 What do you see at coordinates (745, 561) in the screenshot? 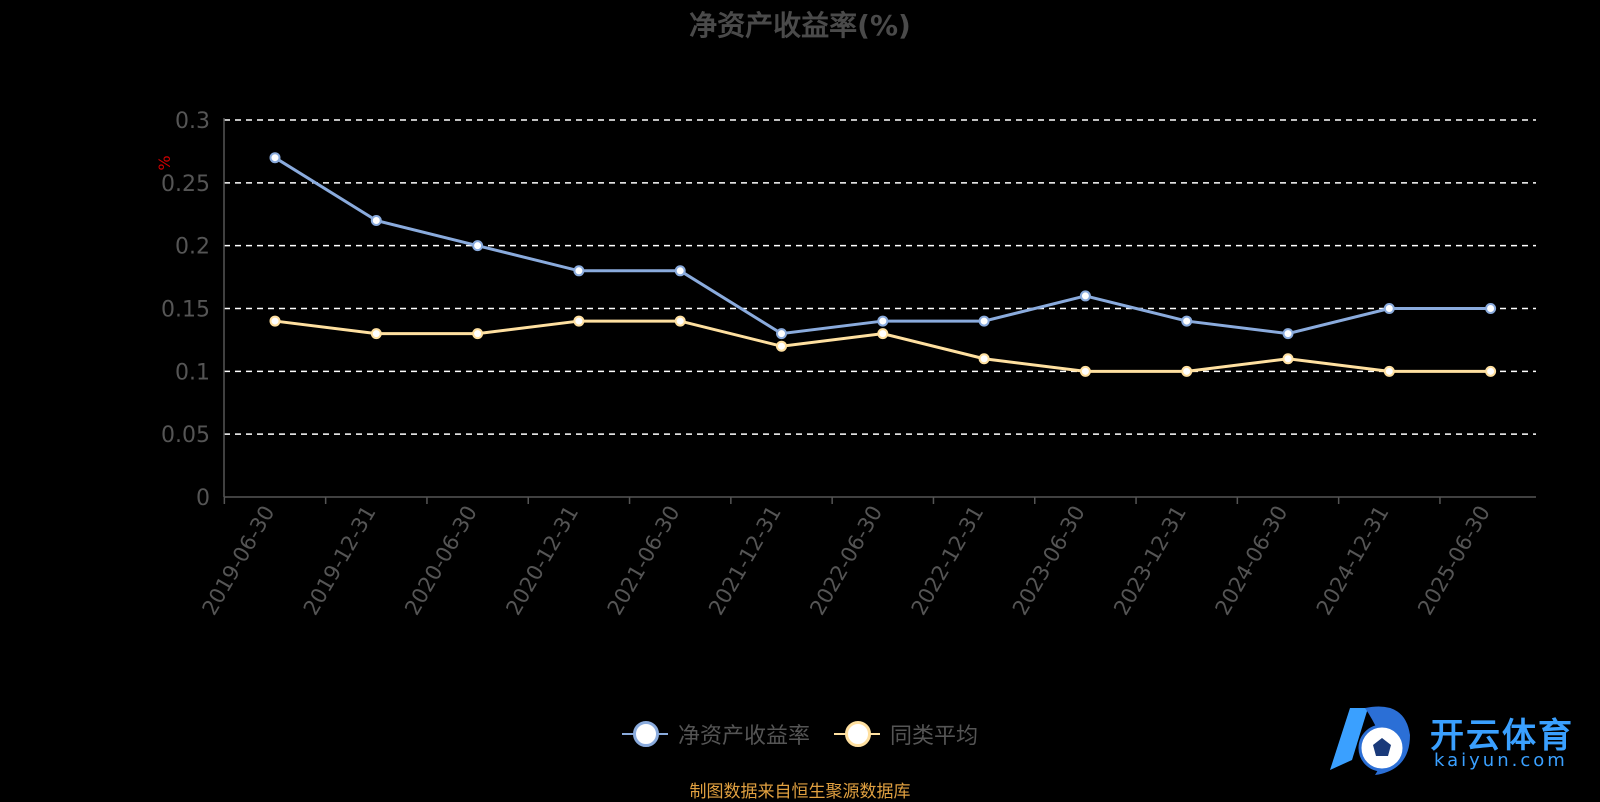
I see `x-tick-label: 2021-12-31` at bounding box center [745, 561].